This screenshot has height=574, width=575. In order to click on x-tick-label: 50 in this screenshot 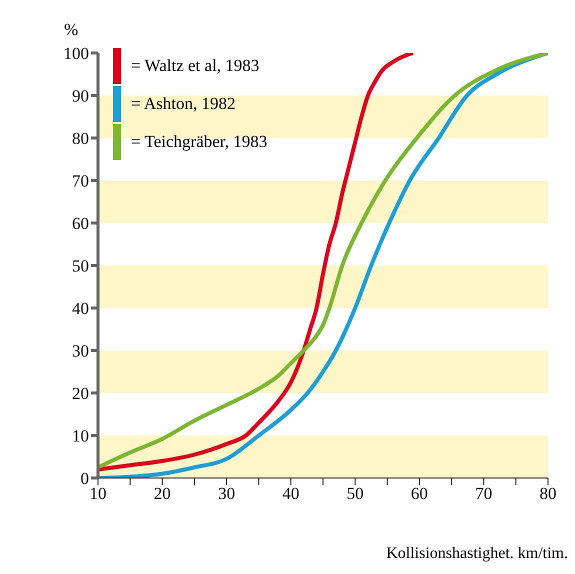, I will do `click(355, 494)`.